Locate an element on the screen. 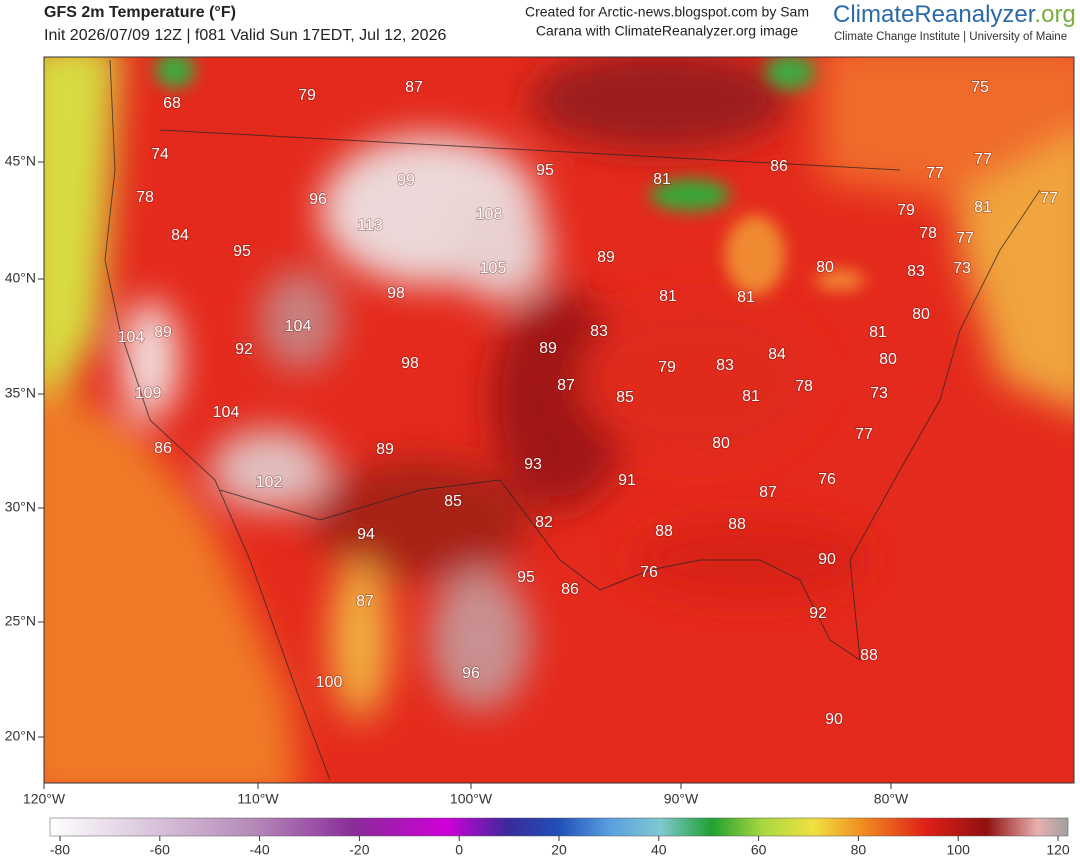 The image size is (1080, 865). latitude-label: 30°N is located at coordinates (20, 507).